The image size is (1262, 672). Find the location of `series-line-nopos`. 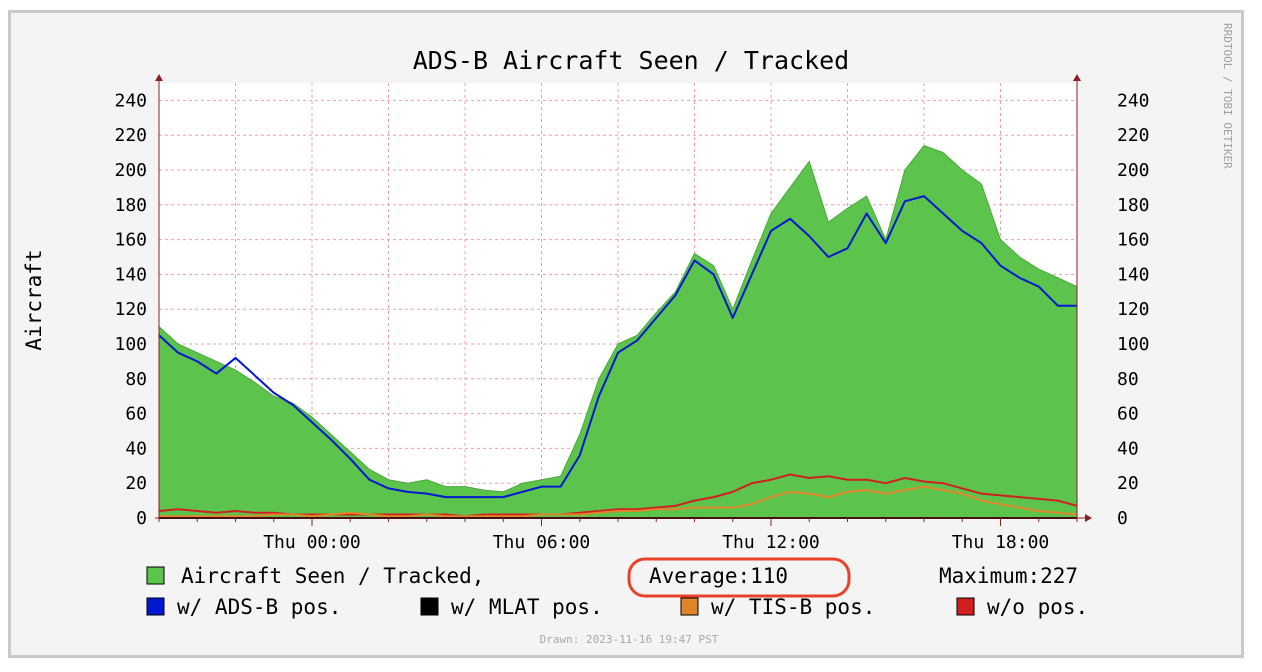

series-line-nopos is located at coordinates (618, 495).